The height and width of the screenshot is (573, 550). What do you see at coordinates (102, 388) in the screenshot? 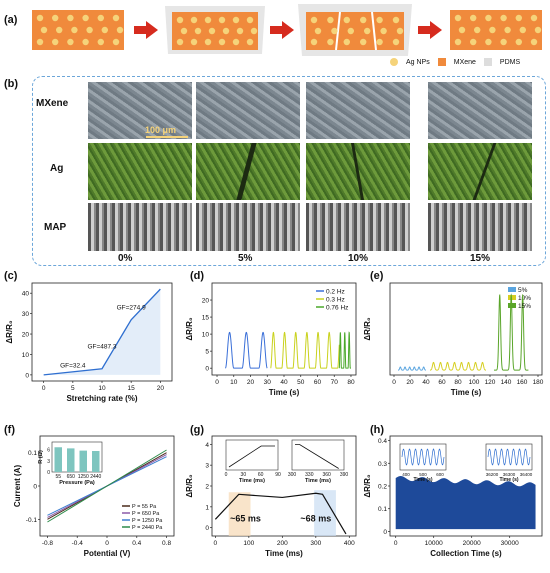
I see `x-tick-label: 10` at bounding box center [102, 388].